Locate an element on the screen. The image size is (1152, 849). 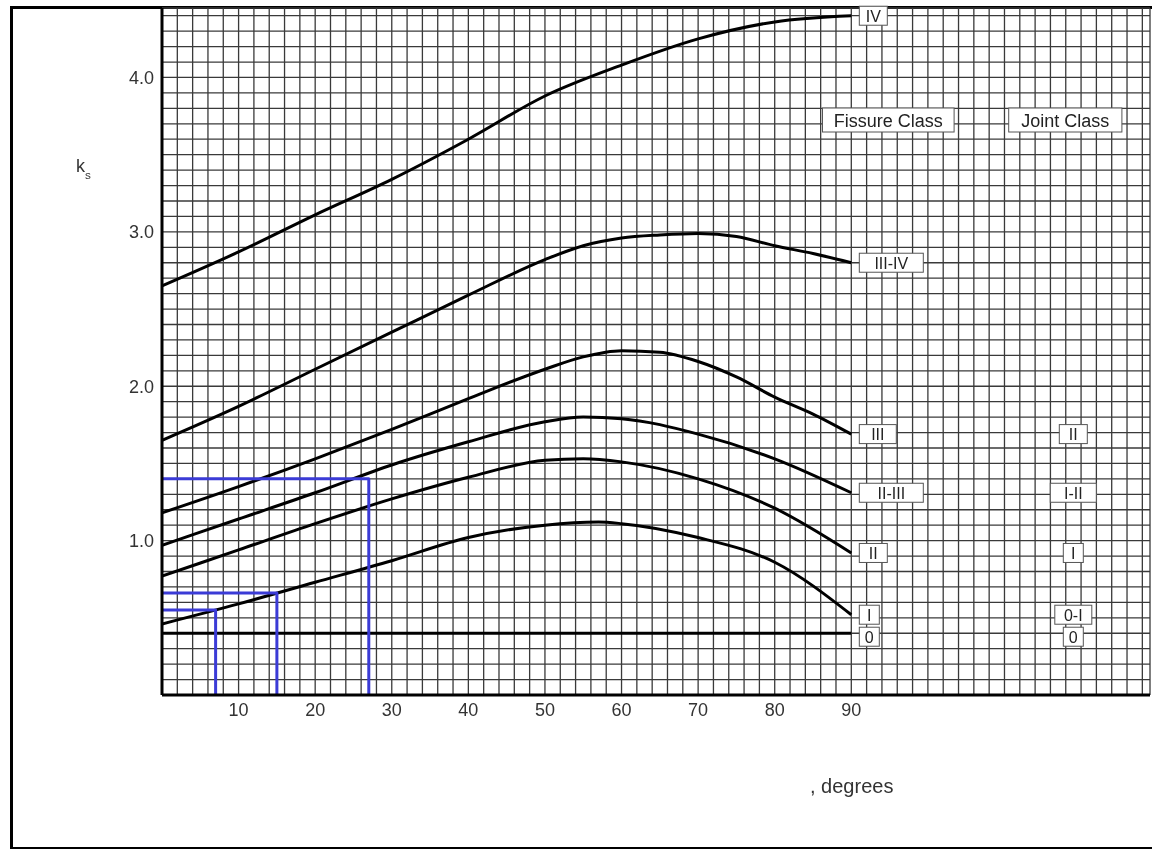
annotation: Joint Class is located at coordinates (1065, 121).